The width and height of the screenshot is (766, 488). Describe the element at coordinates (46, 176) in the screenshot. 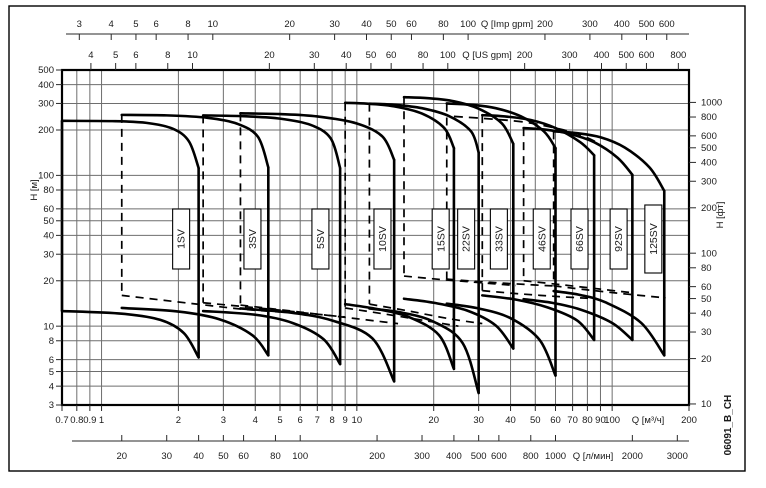

I see `tick-label-head-m: 100` at that location.